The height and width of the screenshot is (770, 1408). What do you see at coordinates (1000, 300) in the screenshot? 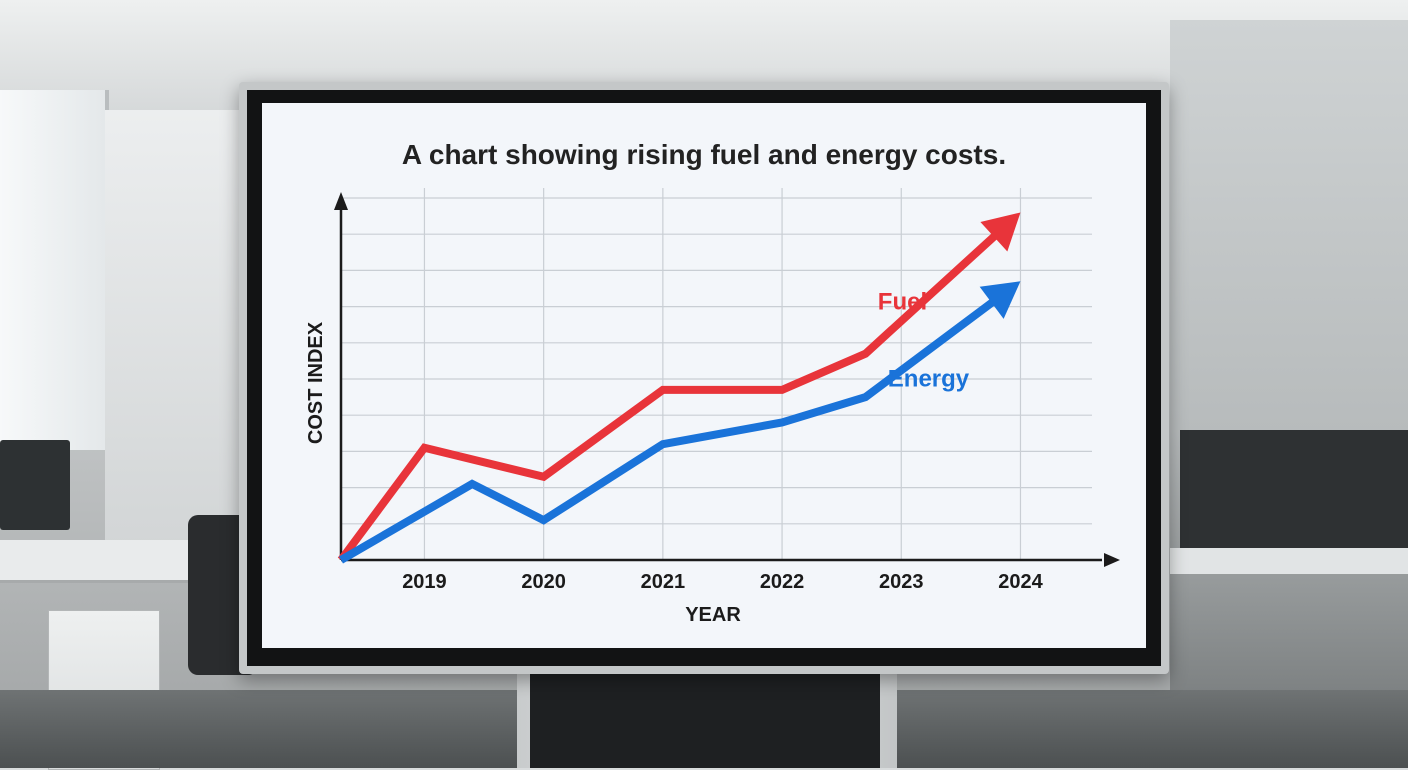
I see `series-arrowhead-energy` at bounding box center [1000, 300].